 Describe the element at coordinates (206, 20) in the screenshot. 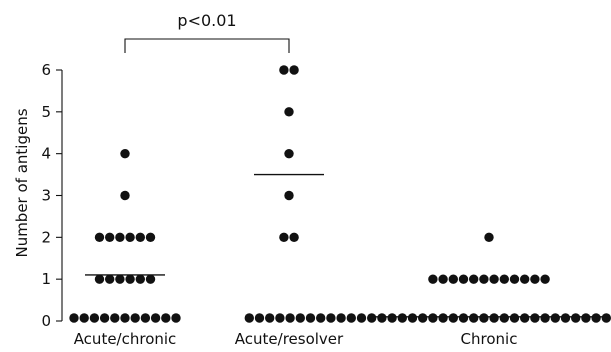

I see `p-value-label: p<0.01` at that location.